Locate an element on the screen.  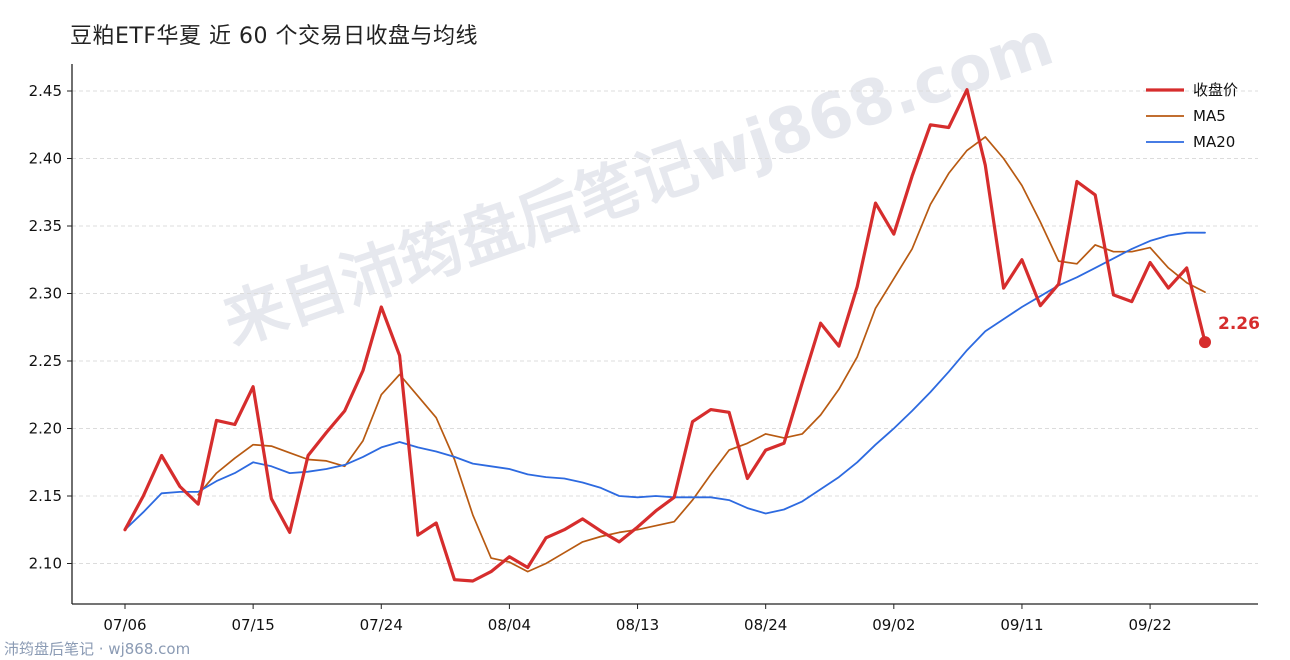
y-tick-label: 2.35 is located at coordinates (45, 226).